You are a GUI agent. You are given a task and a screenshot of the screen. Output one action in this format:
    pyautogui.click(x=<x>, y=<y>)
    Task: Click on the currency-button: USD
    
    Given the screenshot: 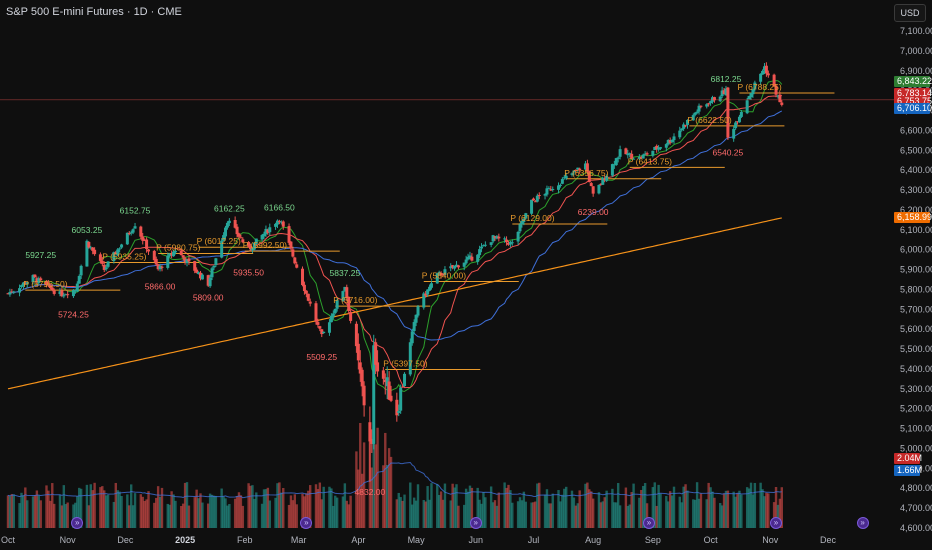 What is the action you would take?
    pyautogui.click(x=910, y=13)
    